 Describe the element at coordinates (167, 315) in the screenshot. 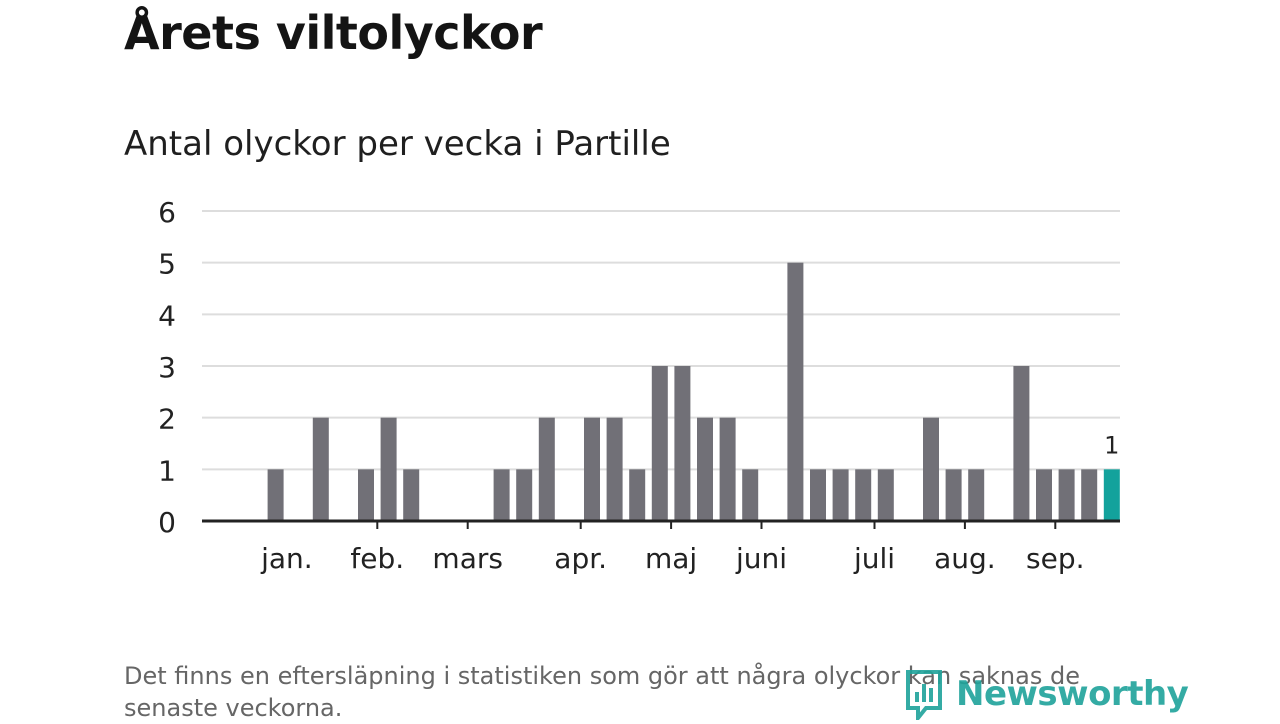

I see `y-tick-label: 4` at that location.